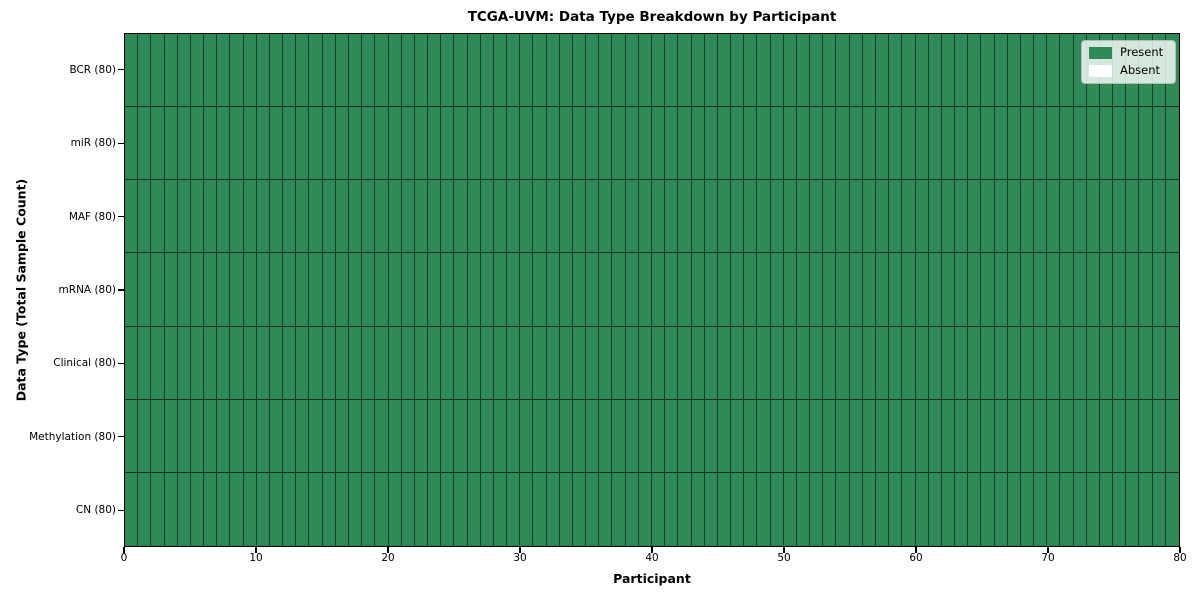 This screenshot has height=600, width=1200. Describe the element at coordinates (388, 558) in the screenshot. I see `x-tick-label: 20` at that location.